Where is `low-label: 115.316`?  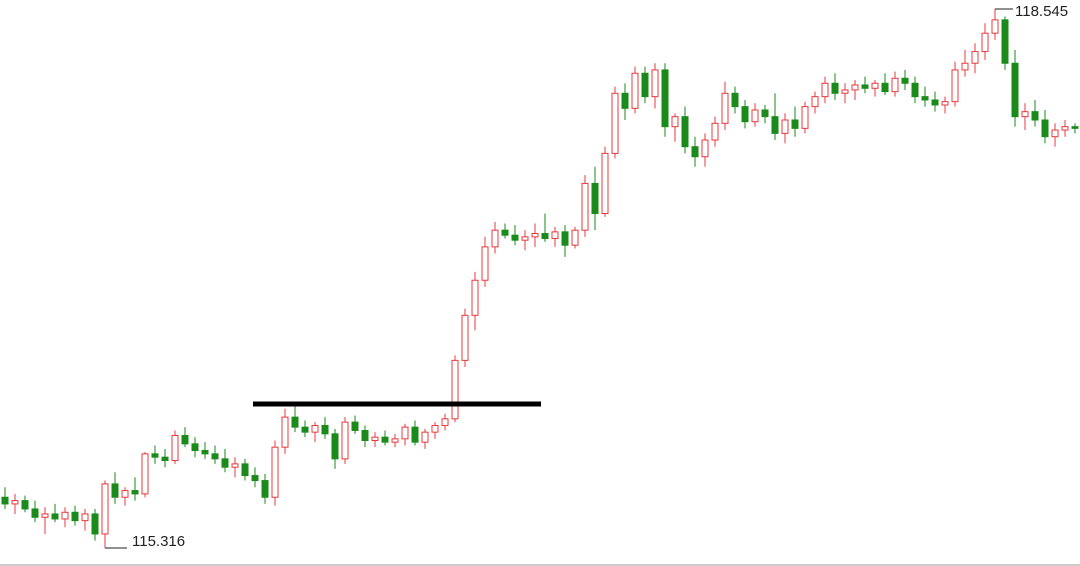 low-label: 115.316 is located at coordinates (158, 541).